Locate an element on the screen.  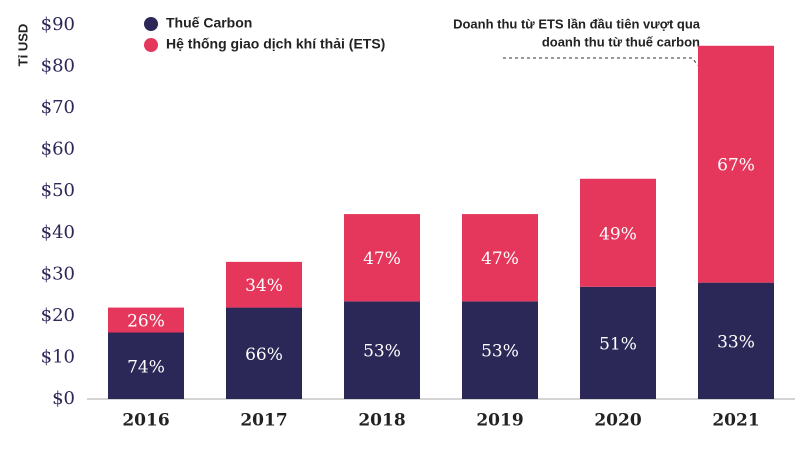
annotation: Doanh thu từ ETS lần đầu tiên vượt qua is located at coordinates (577, 23).